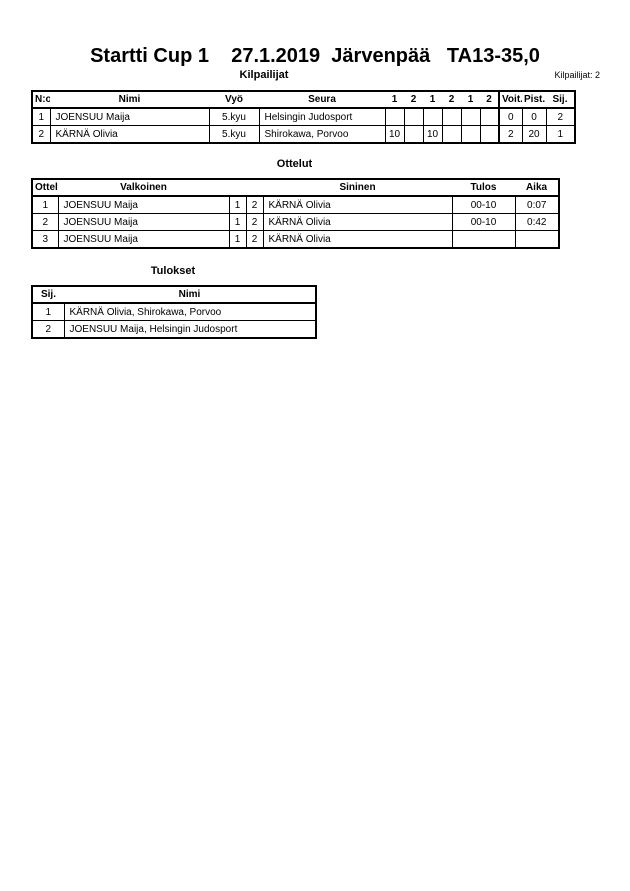 This screenshot has height=891, width=630. What do you see at coordinates (510, 100) in the screenshot?
I see `competitors-header-10: Voit.` at bounding box center [510, 100].